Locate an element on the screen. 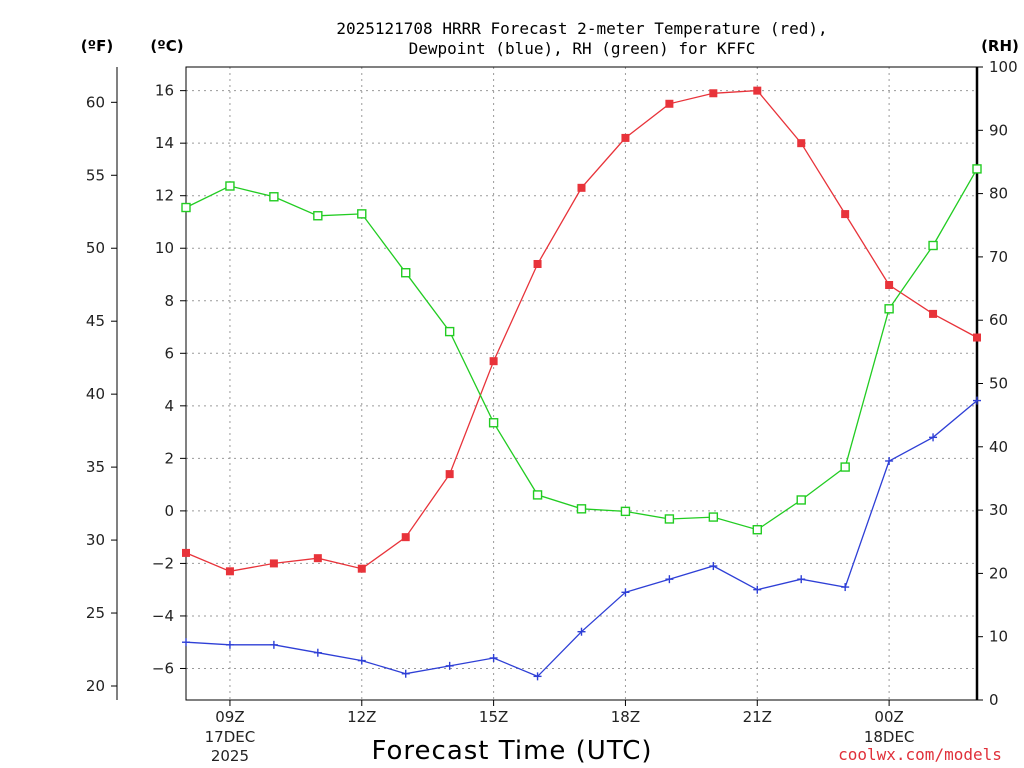 Image resolution: width=1024 pixels, height=768 pixels. fahrenheit-tick-label: 35 is located at coordinates (95, 467).